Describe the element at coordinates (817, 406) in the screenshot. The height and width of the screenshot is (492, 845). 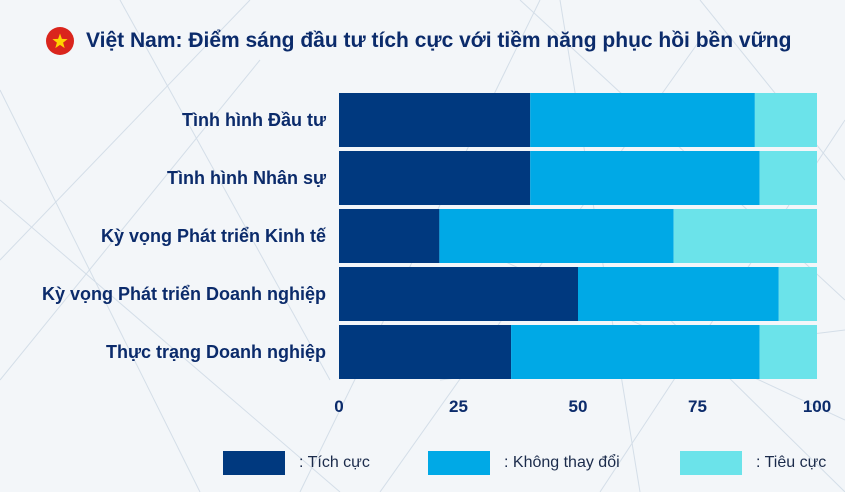
I see `x-tick-label: 100` at that location.